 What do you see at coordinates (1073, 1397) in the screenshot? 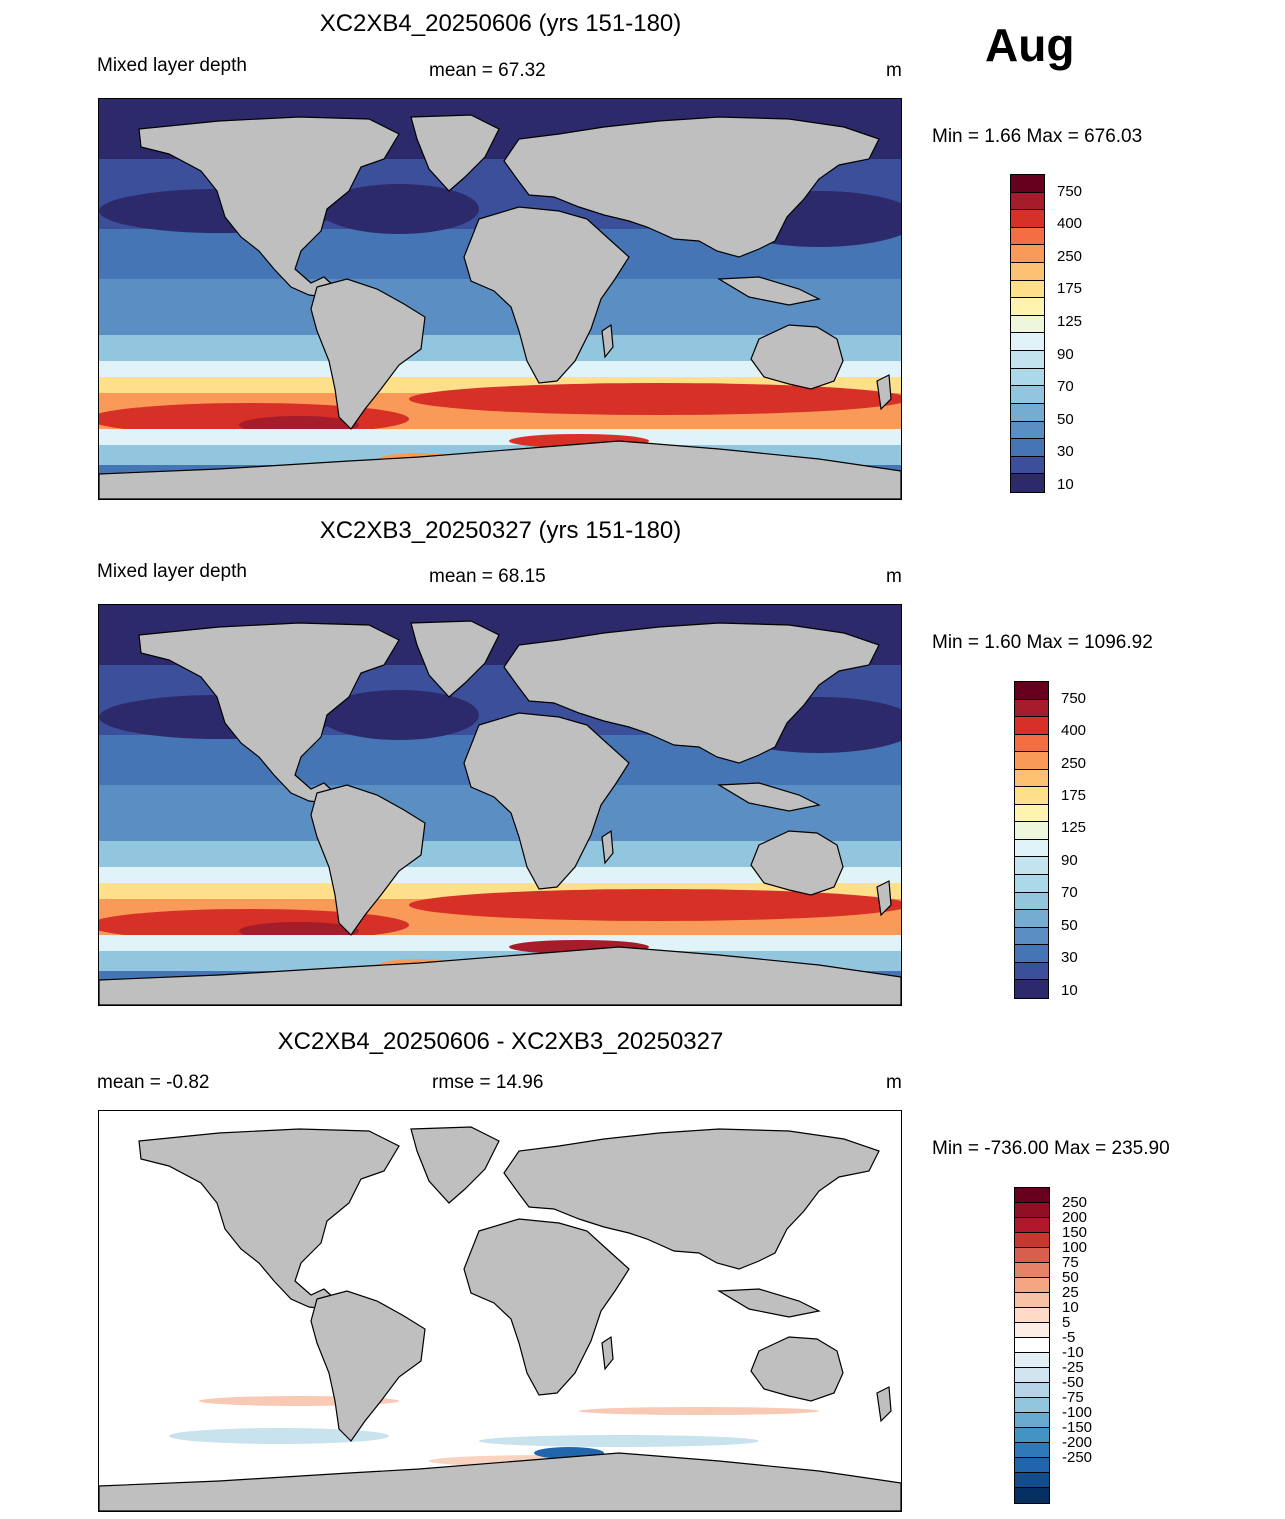
I see `colorbar-label: -75` at bounding box center [1073, 1397].